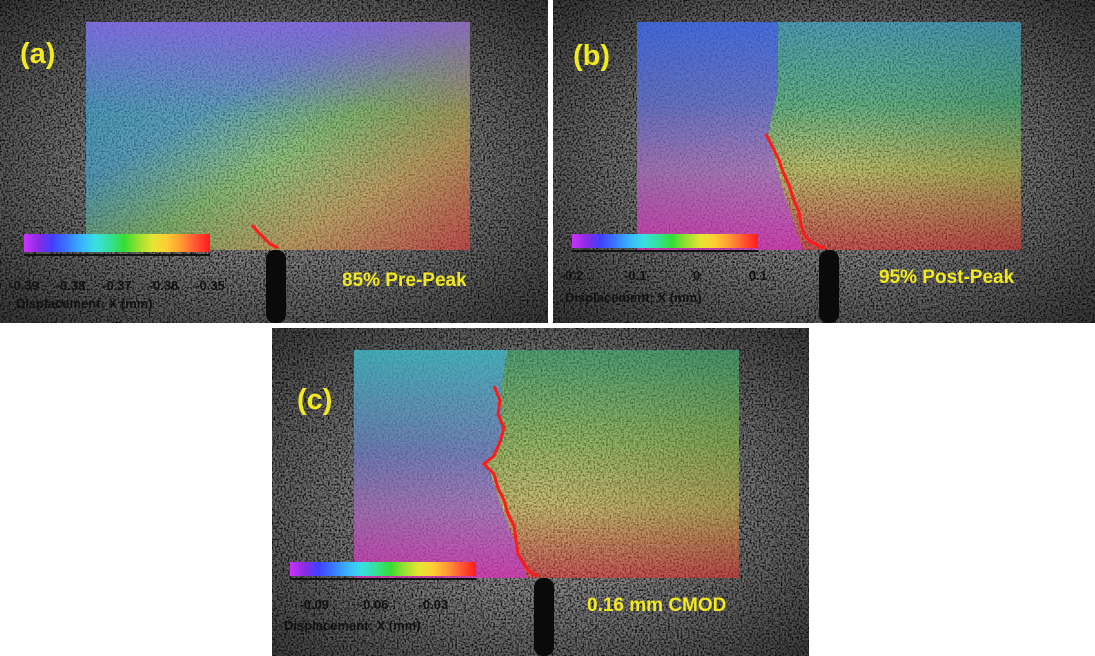  I want to click on panel-caption: 0.16 mm CMOD, so click(657, 605).